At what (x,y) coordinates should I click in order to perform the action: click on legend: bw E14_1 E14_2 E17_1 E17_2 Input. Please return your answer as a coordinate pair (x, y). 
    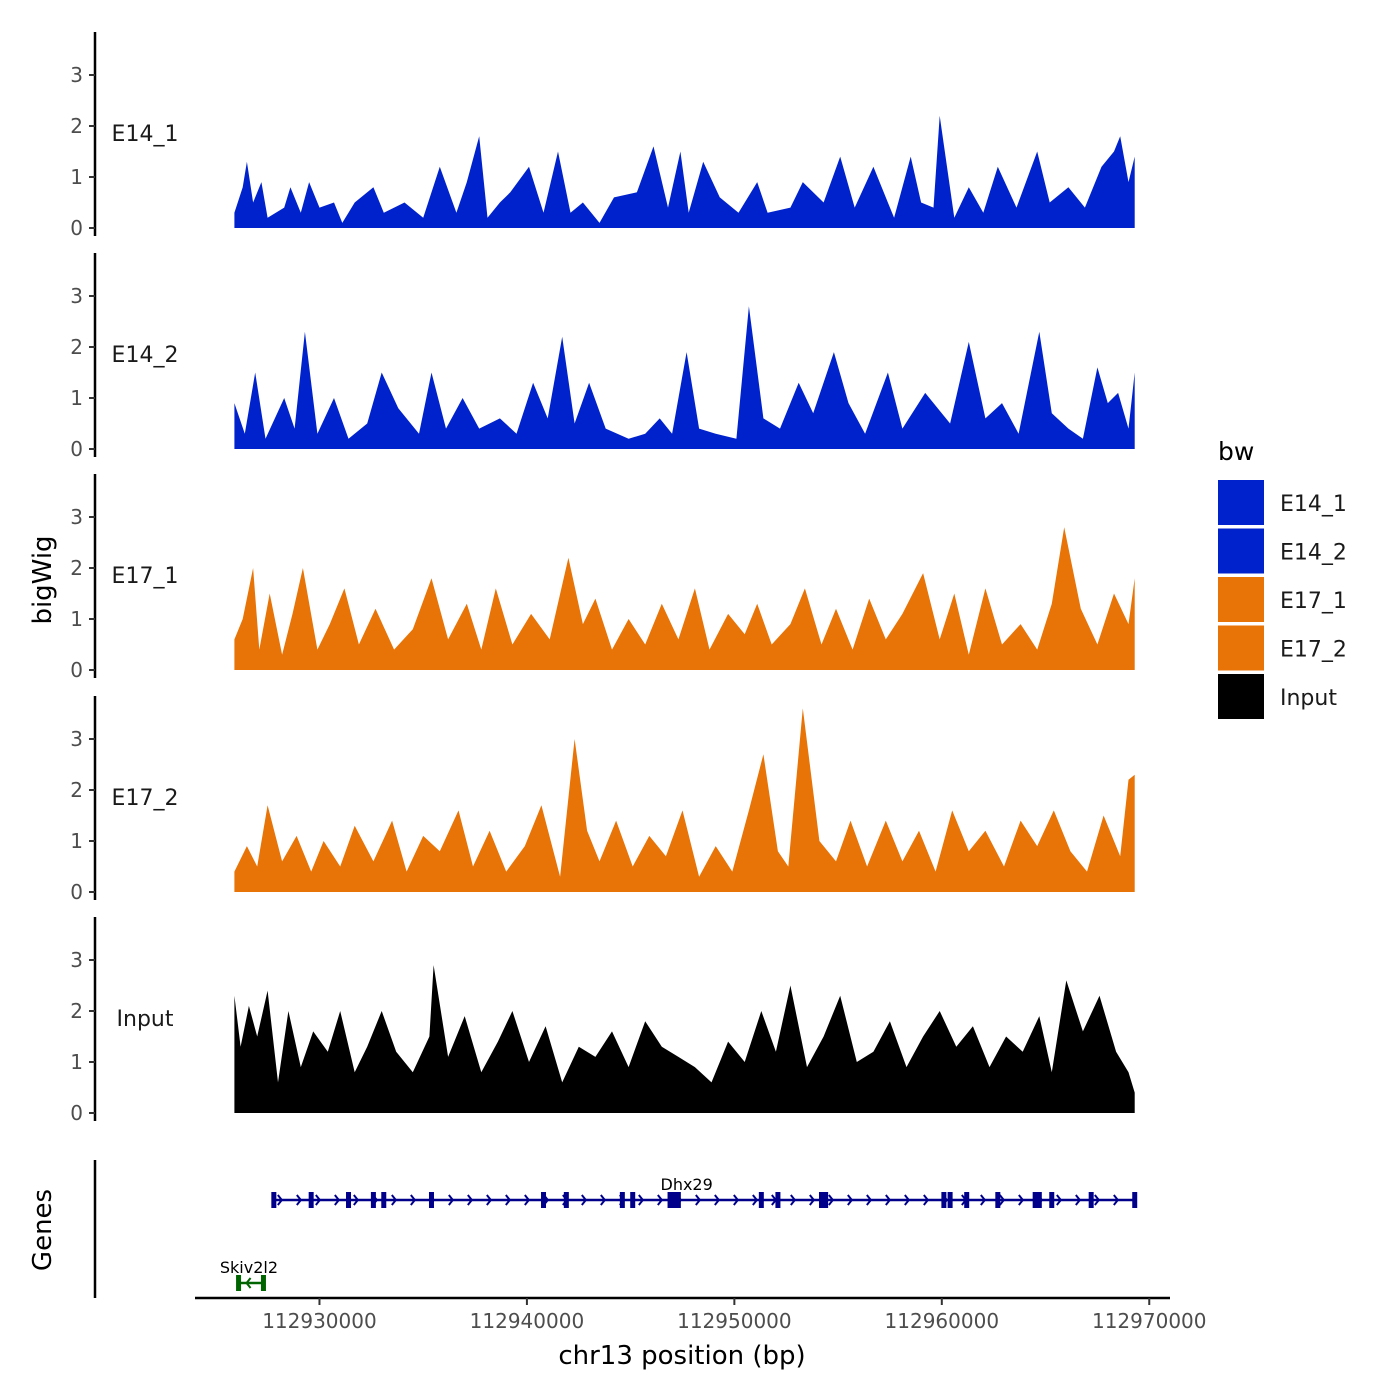
    Looking at the image, I should click on (1282, 578).